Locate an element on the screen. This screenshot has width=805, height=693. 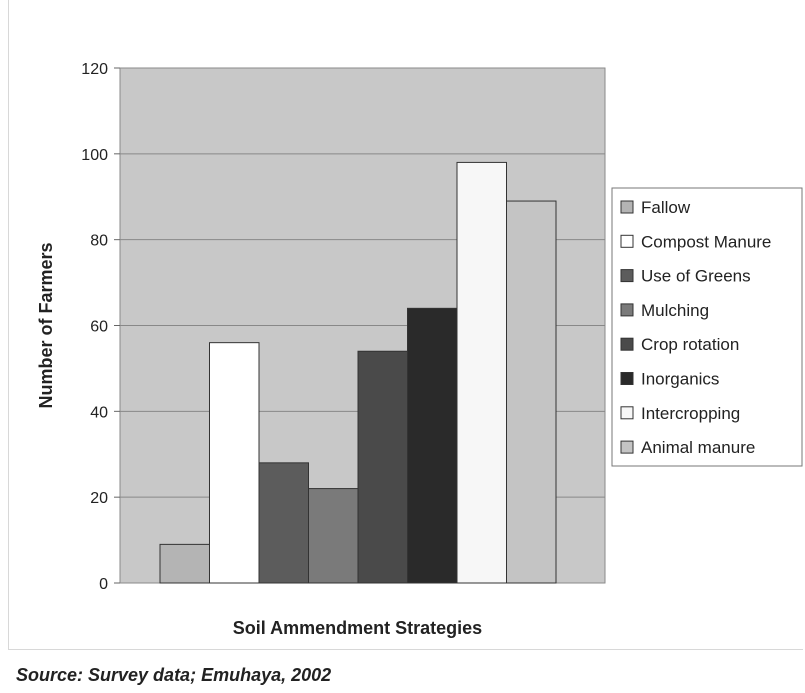
legend-box is located at coordinates (707, 327).